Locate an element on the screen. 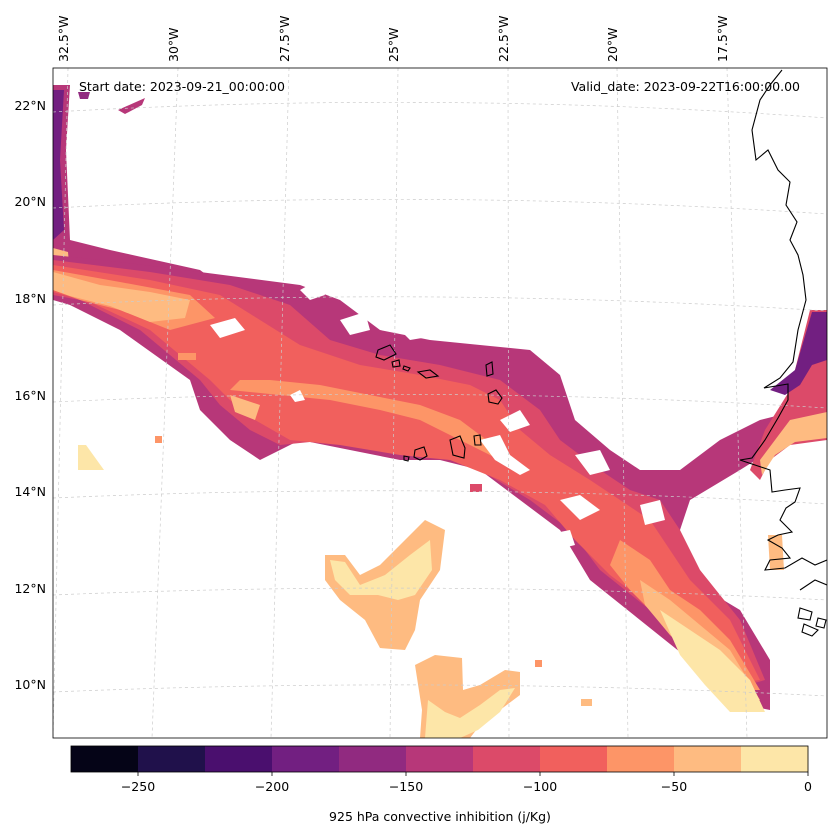  cin-region-west-edge-core is located at coordinates (58, 165).